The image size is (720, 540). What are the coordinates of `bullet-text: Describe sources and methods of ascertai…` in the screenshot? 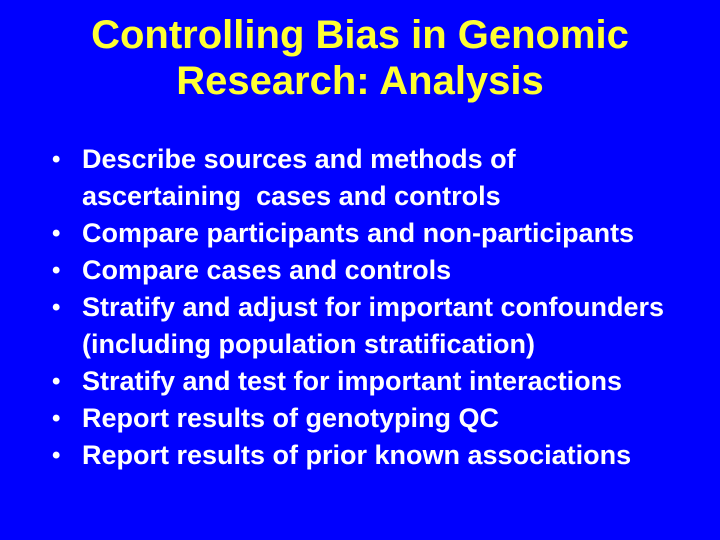 It's located at (299, 177).